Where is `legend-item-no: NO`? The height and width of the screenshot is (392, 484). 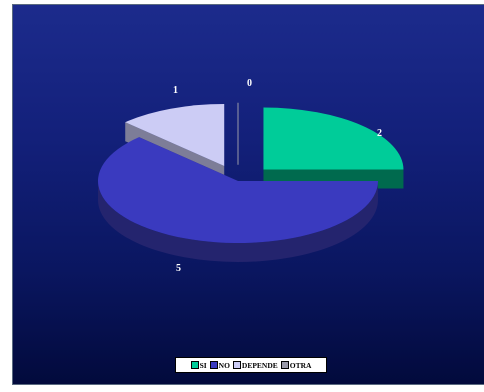
legend-item-no: NO is located at coordinates (219, 365).